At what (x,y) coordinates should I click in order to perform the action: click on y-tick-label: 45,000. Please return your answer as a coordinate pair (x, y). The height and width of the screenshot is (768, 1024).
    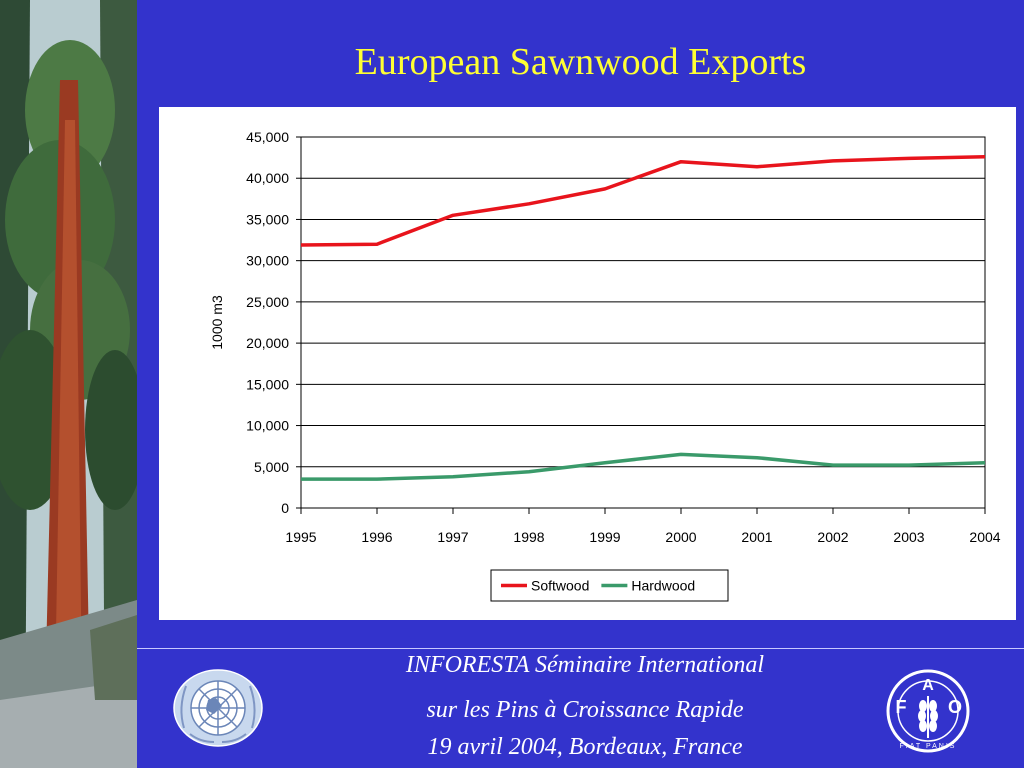
    Looking at the image, I should click on (267, 137).